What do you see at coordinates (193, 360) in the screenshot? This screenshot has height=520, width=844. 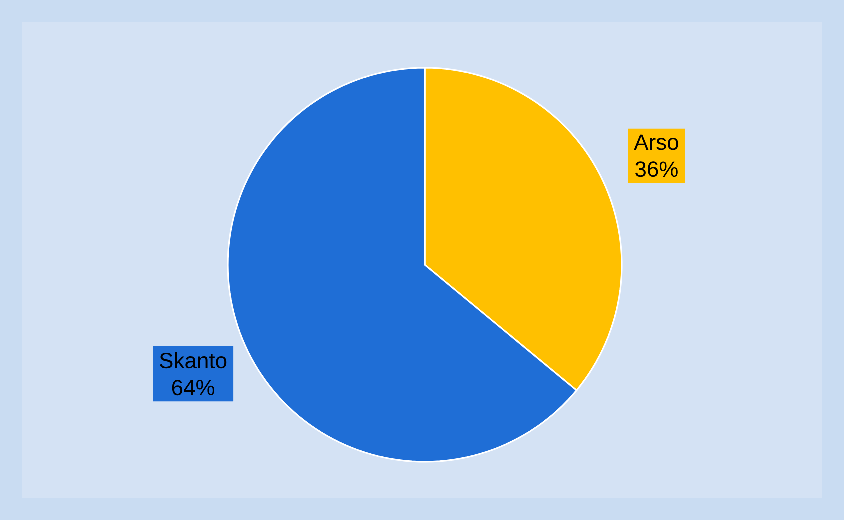 I see `slice-label: Skanto` at bounding box center [193, 360].